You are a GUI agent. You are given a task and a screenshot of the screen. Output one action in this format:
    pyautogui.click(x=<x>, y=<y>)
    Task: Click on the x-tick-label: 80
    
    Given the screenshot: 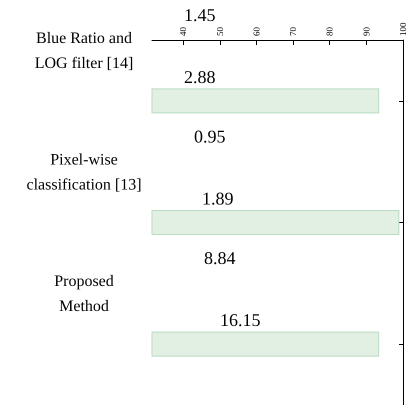 What is the action you would take?
    pyautogui.click(x=329, y=31)
    